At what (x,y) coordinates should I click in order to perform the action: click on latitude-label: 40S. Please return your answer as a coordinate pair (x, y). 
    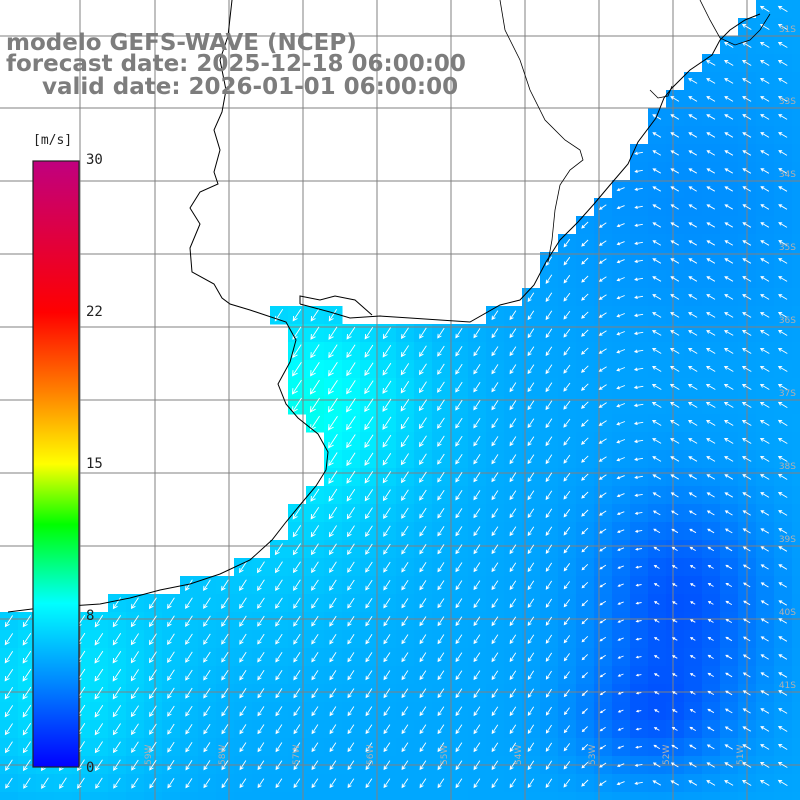
    Looking at the image, I should click on (787, 613).